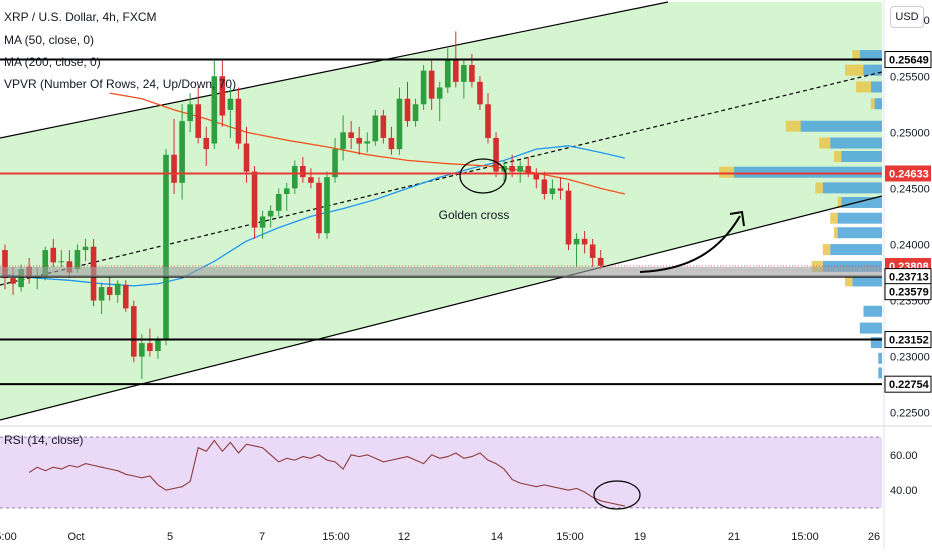 The height and width of the screenshot is (555, 932). I want to click on projection-arrowhead, so click(737, 218).